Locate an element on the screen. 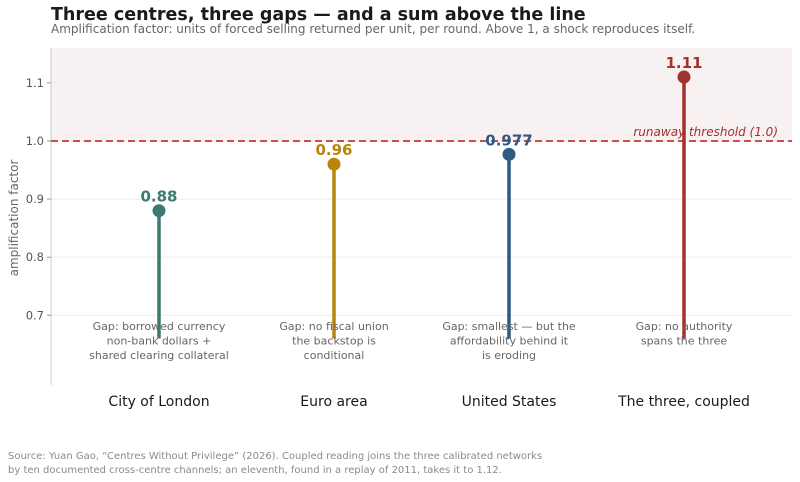  gap-note-line: conditional is located at coordinates (334, 355).